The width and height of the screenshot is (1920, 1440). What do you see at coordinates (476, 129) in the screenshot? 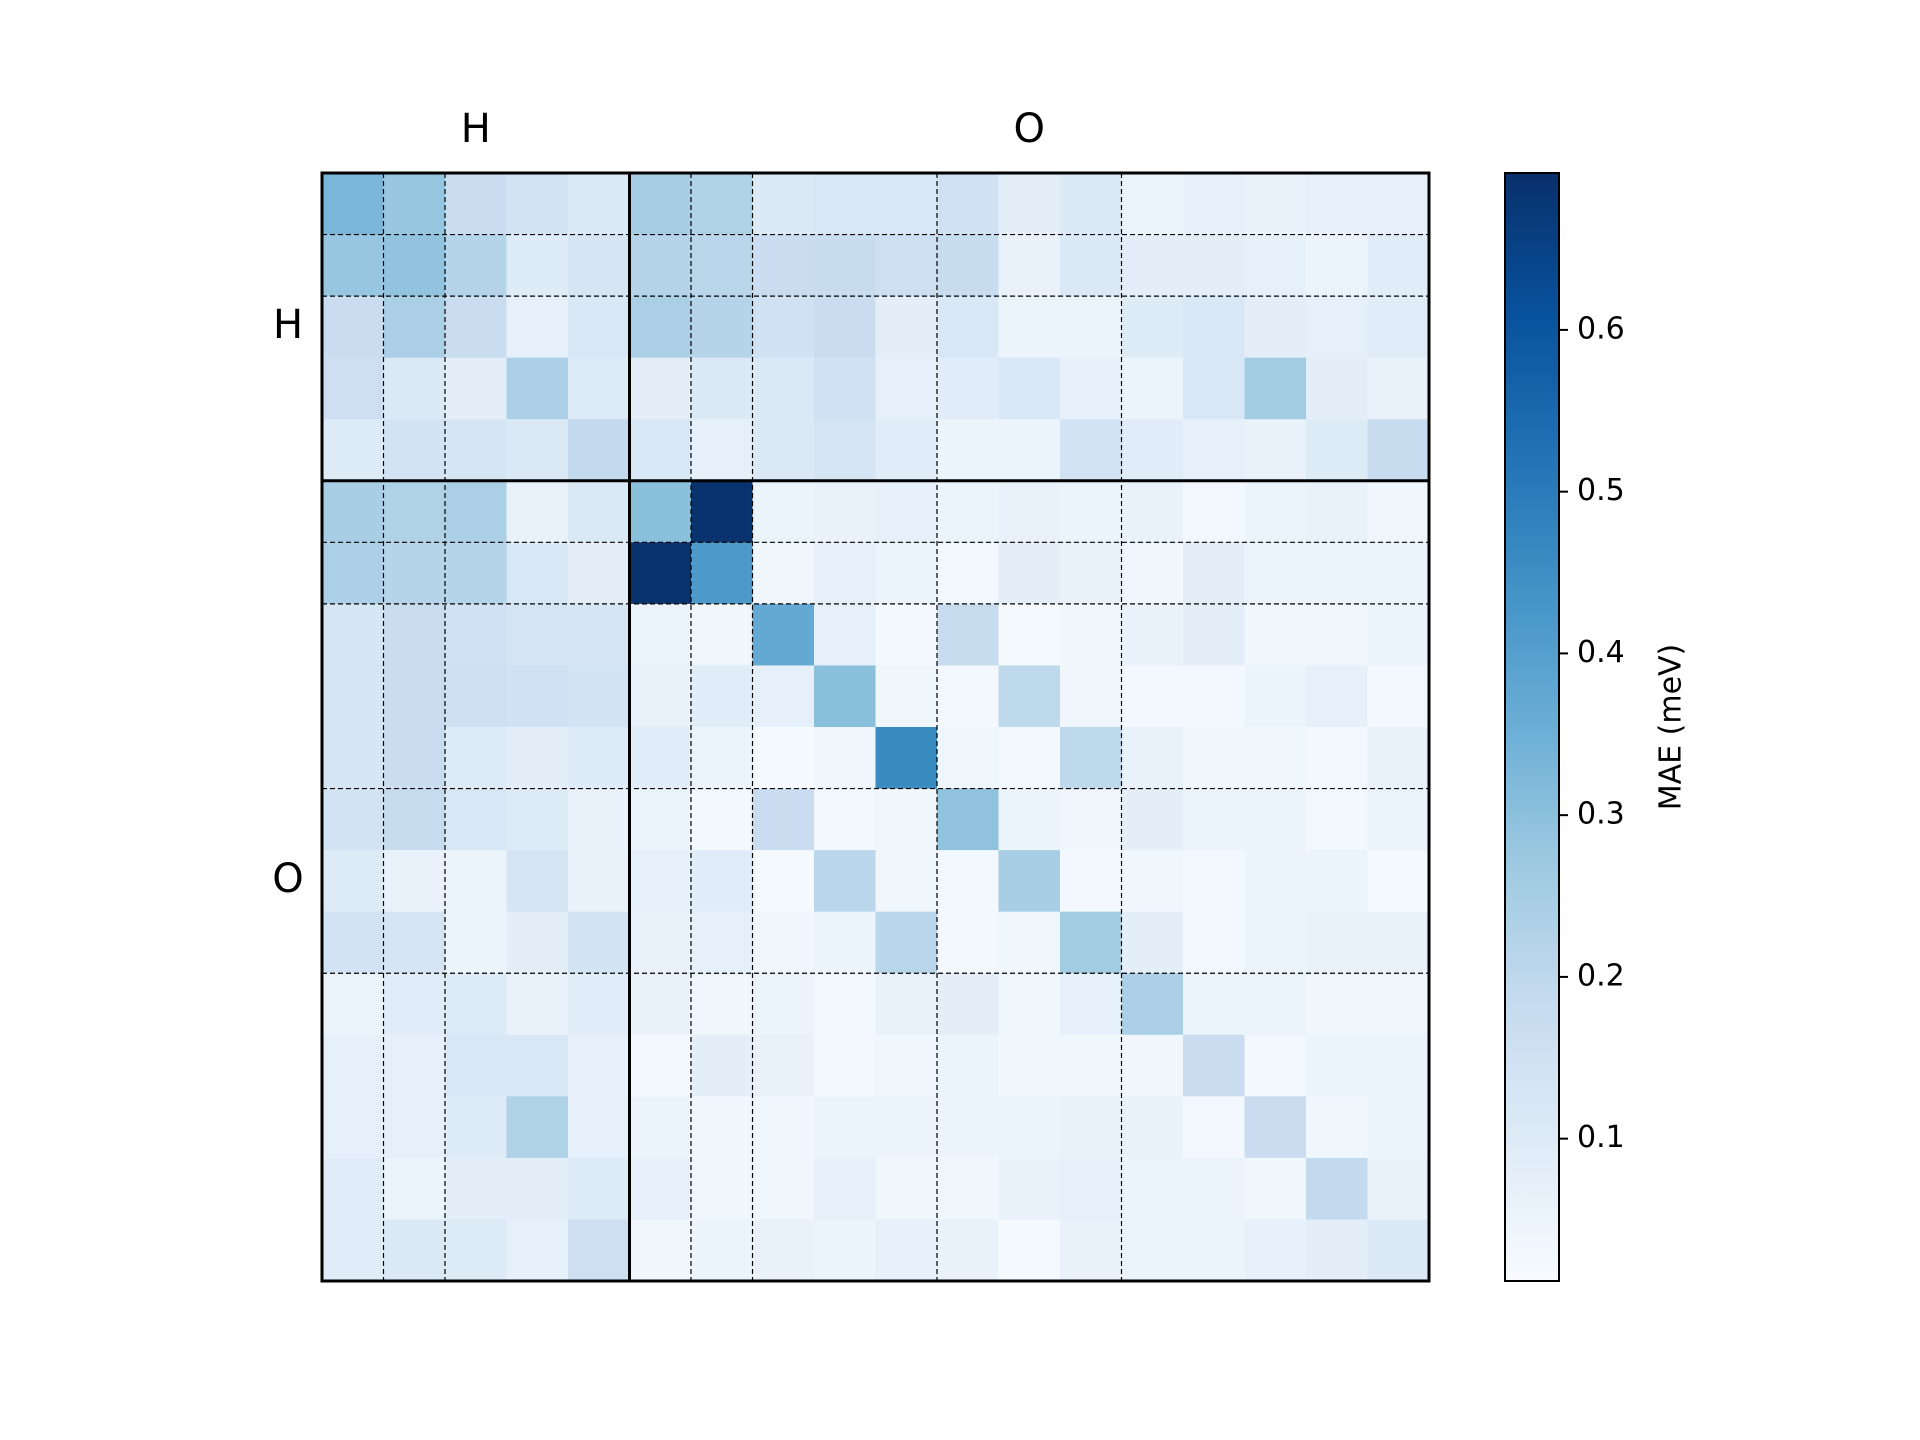
I see `group-label: H` at bounding box center [476, 129].